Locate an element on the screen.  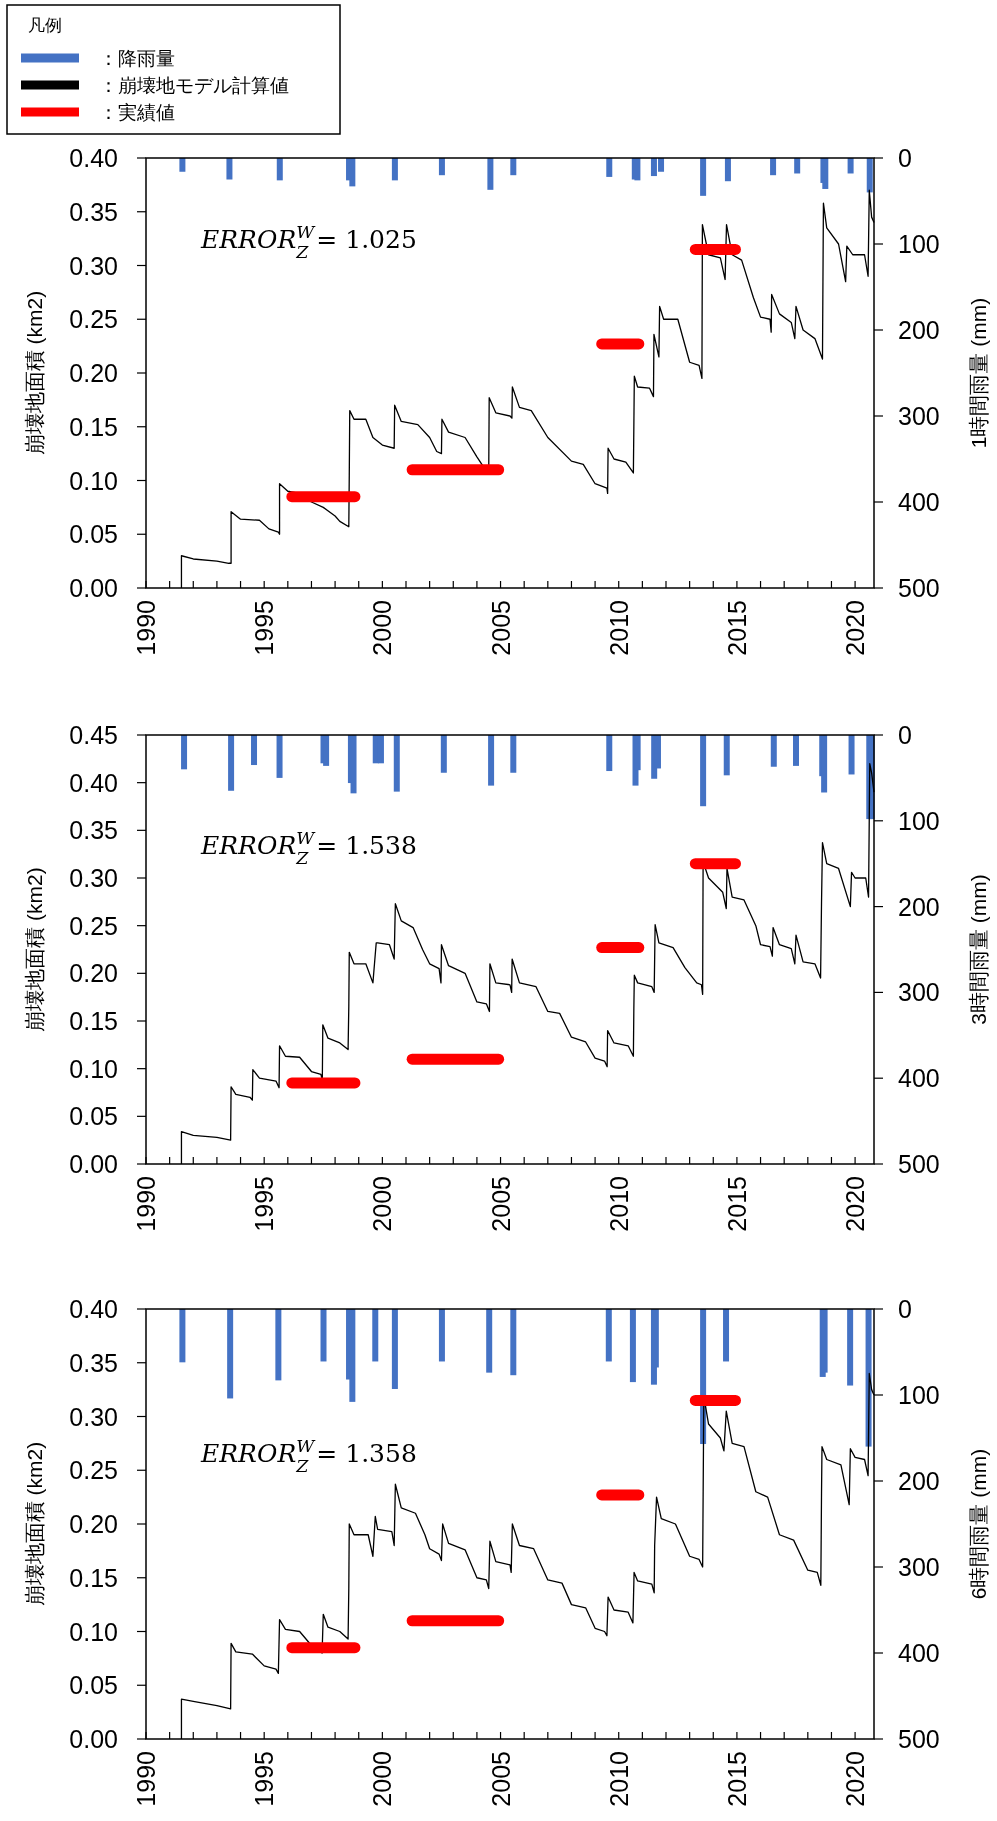
annotation: ERROR$^{W}$$_{Z}$ = 1.538 is located at coordinates (308, 848).